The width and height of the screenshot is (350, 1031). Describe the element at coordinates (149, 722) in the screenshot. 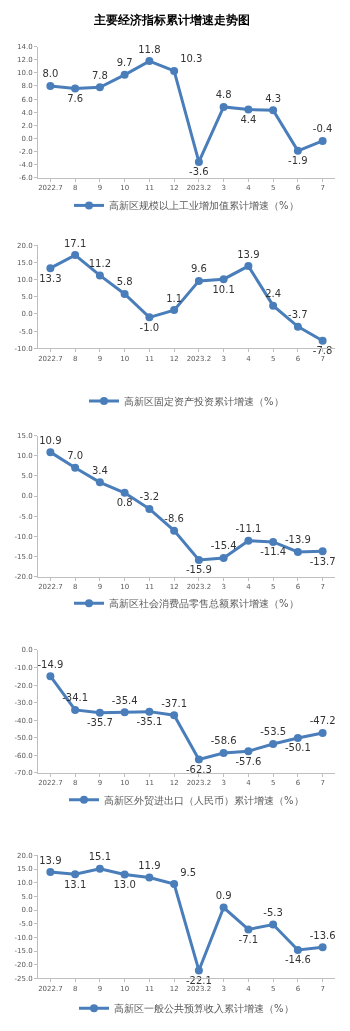

I see `data-label: -35.1` at that location.